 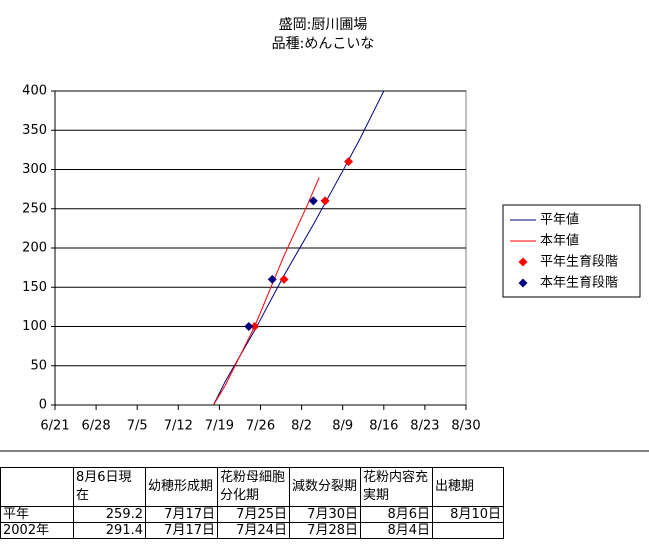 What do you see at coordinates (468, 514) in the screenshot?
I see `table-cell: 8月10日` at bounding box center [468, 514].